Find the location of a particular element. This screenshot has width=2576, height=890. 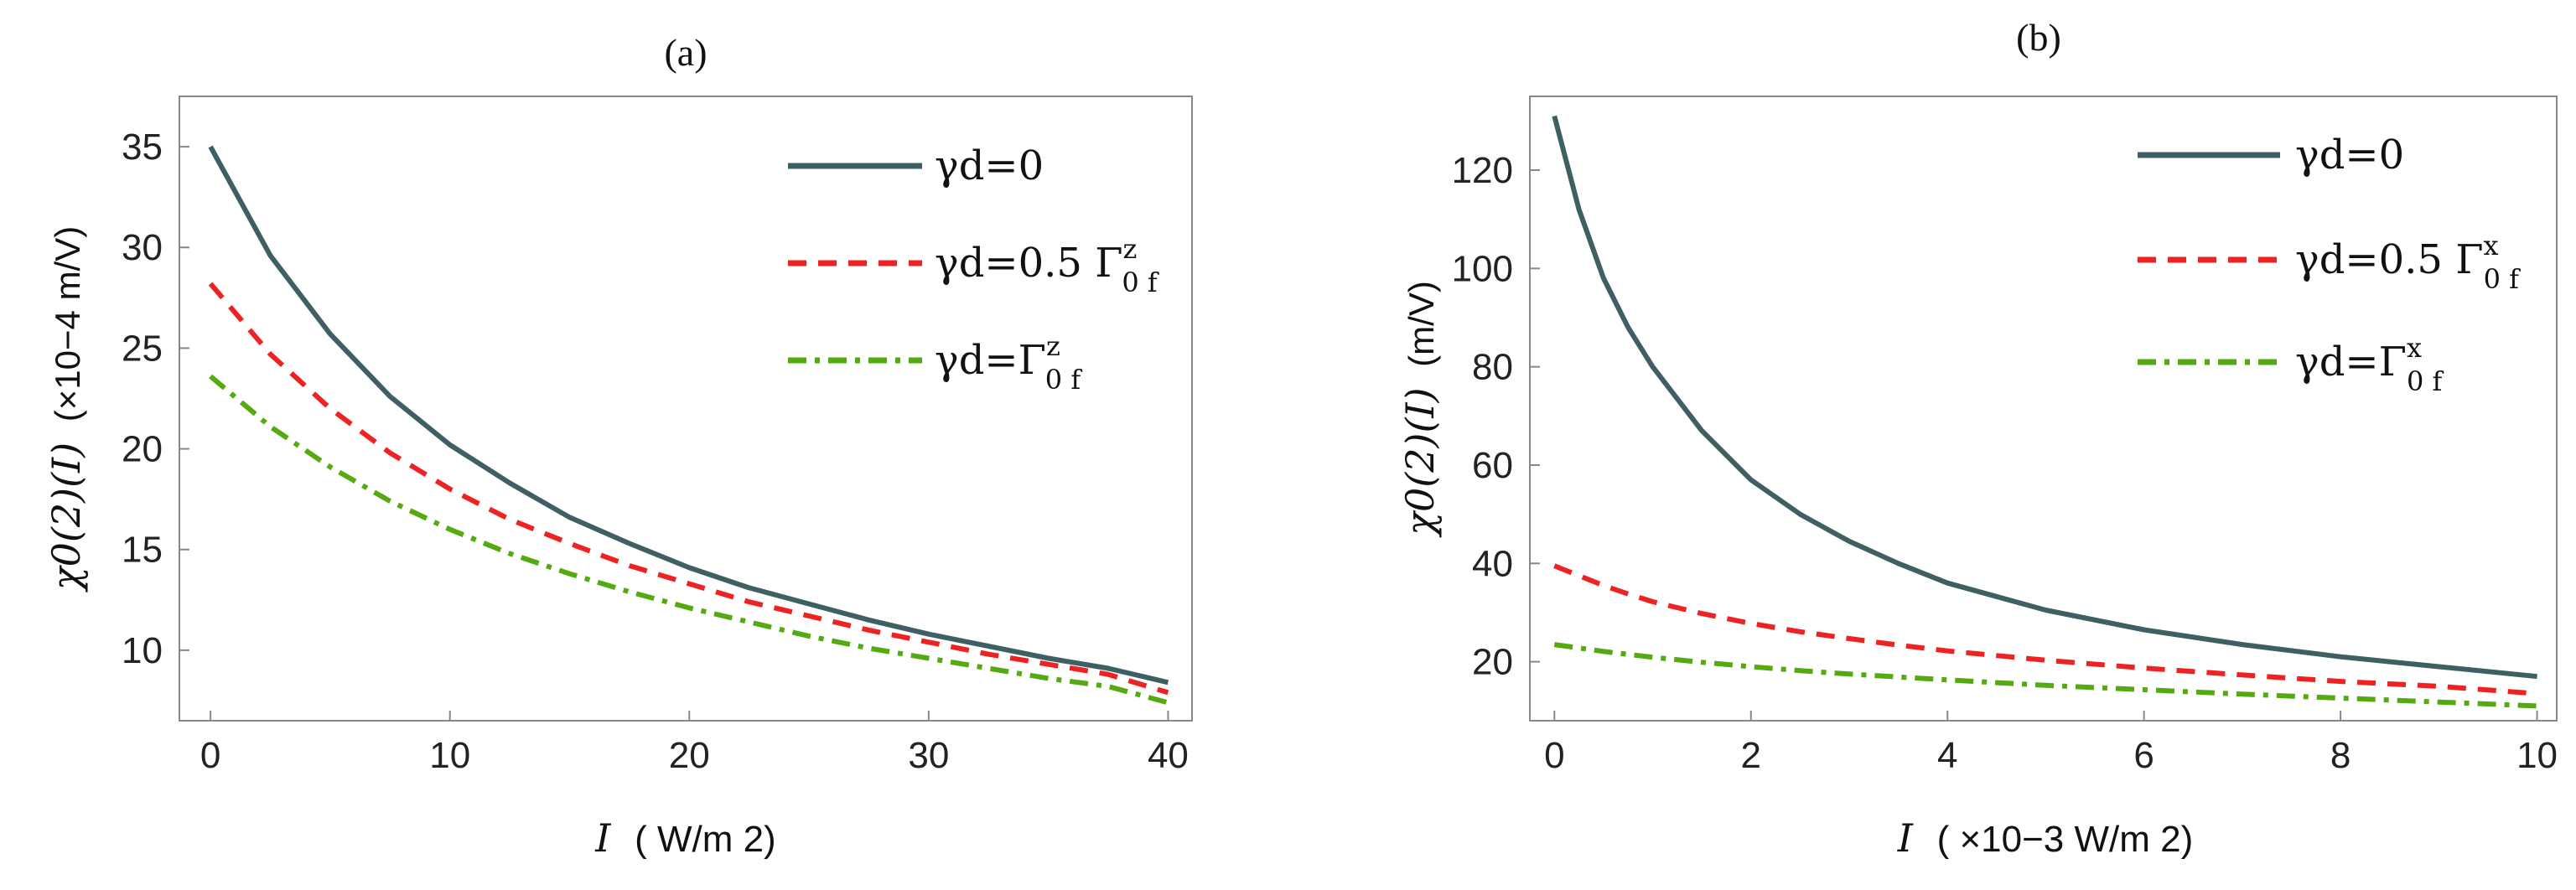

legend-a: γd=0 γd=0.5 Γz 0 f γd=Γz 0 f is located at coordinates (973, 269).